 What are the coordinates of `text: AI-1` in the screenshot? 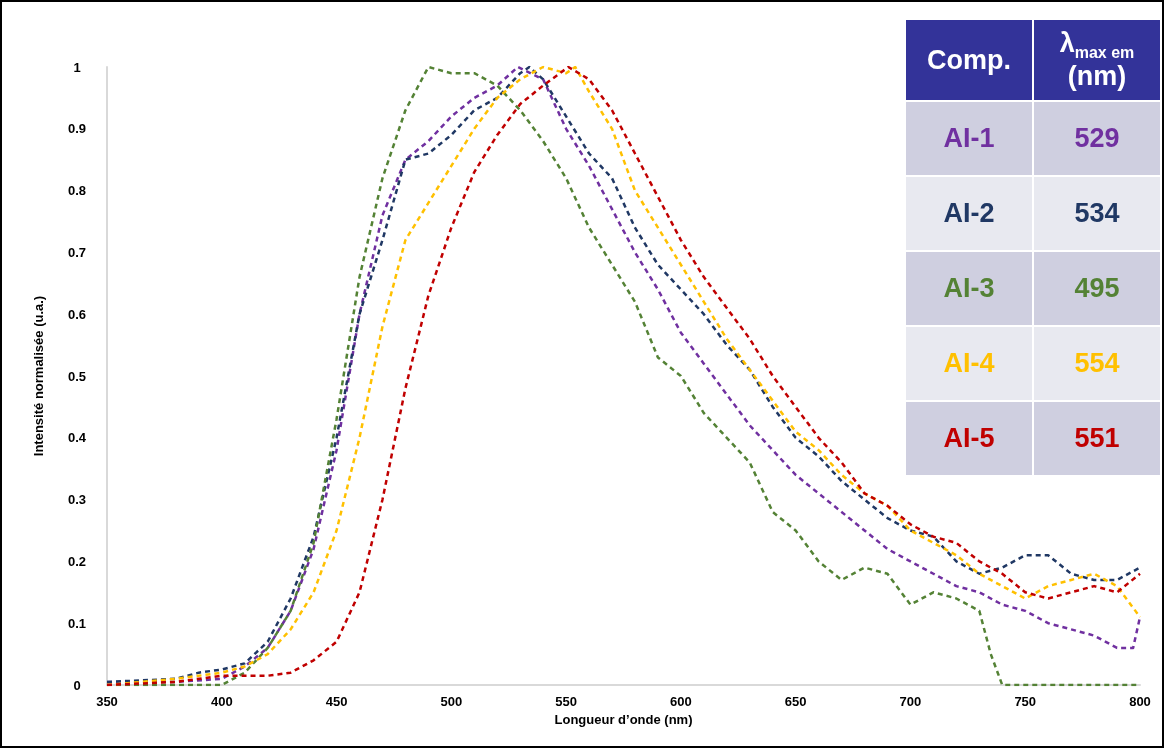 It's located at (969, 138).